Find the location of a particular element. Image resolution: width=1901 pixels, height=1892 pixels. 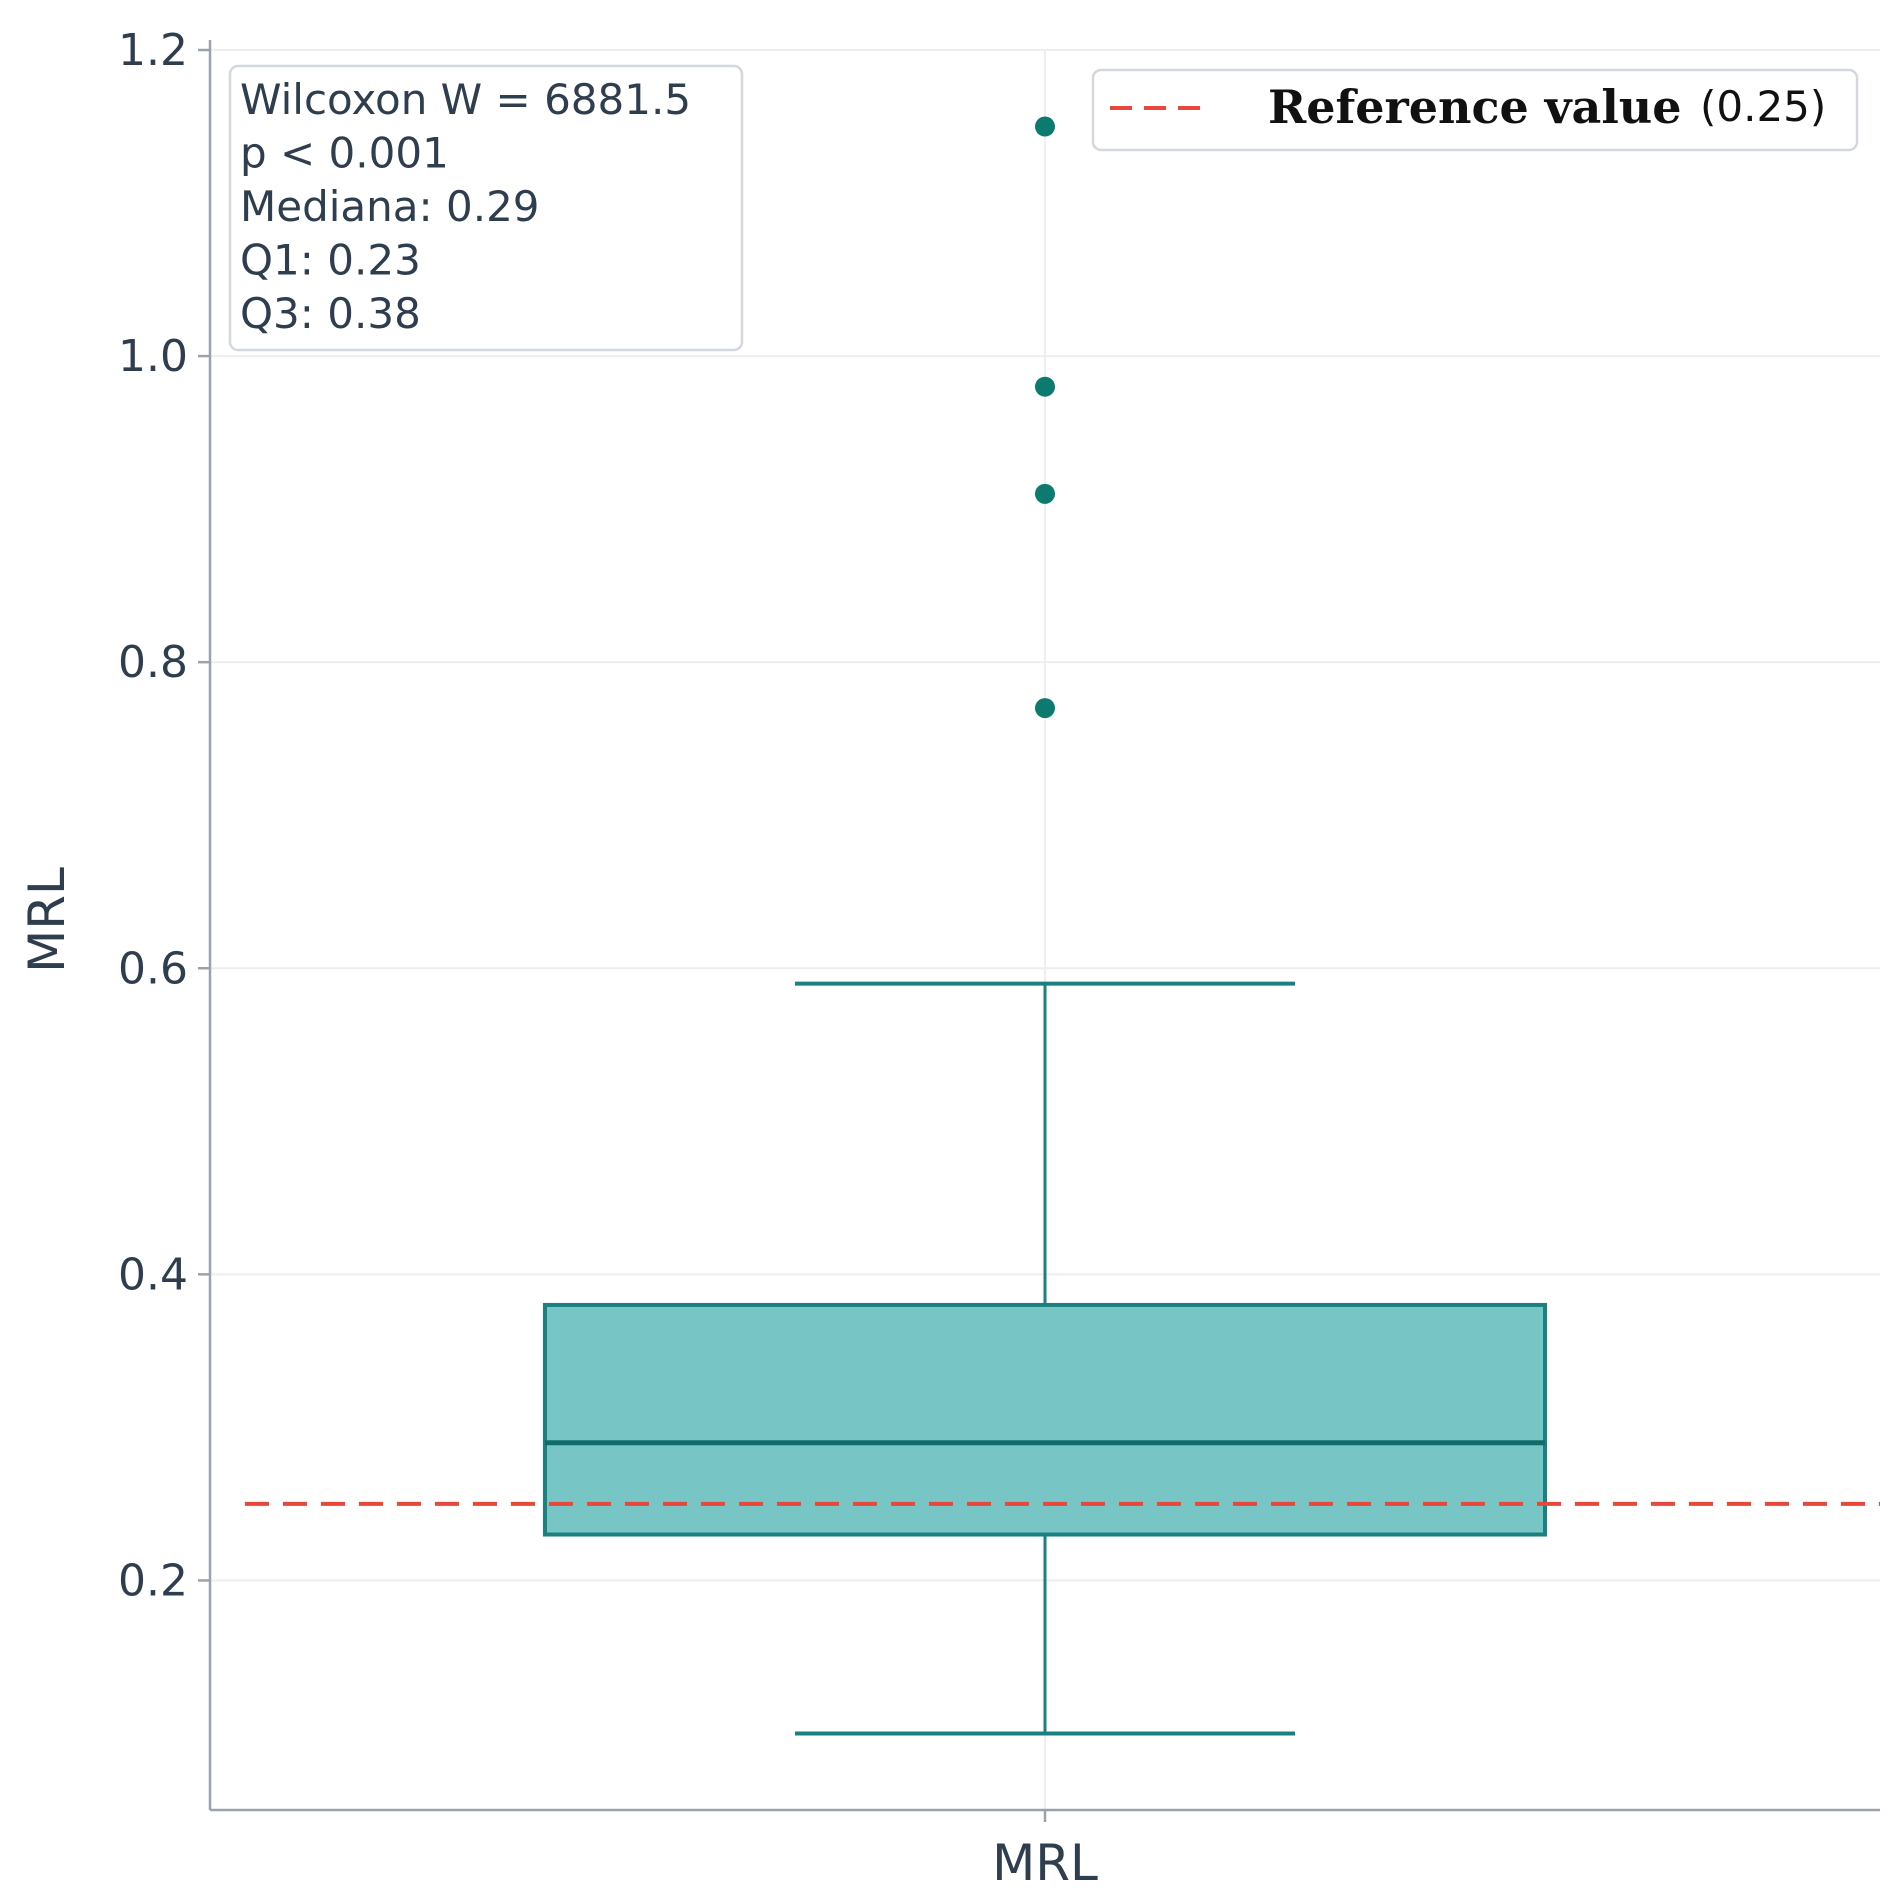

y-tick-label: 0.8 is located at coordinates (153, 662).